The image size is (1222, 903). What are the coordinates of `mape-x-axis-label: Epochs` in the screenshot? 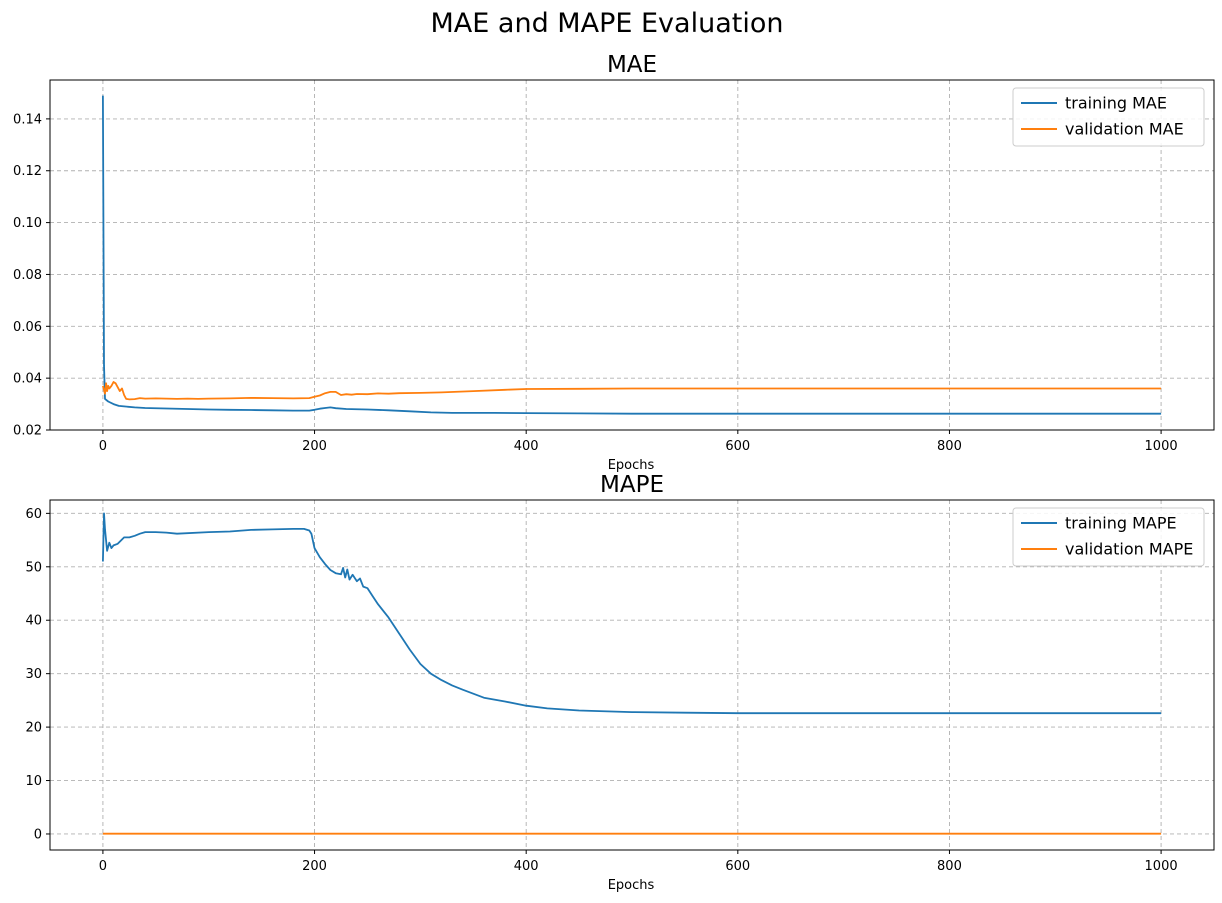 It's located at (631, 885).